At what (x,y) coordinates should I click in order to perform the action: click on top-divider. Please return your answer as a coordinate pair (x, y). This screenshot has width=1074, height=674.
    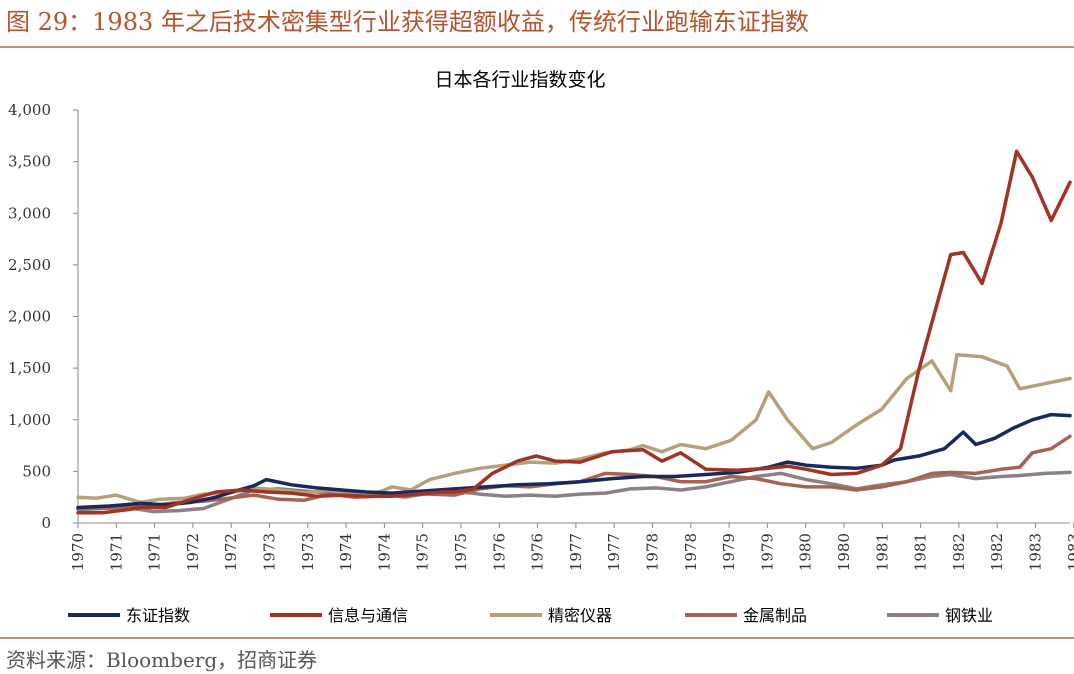
    Looking at the image, I should click on (537, 47).